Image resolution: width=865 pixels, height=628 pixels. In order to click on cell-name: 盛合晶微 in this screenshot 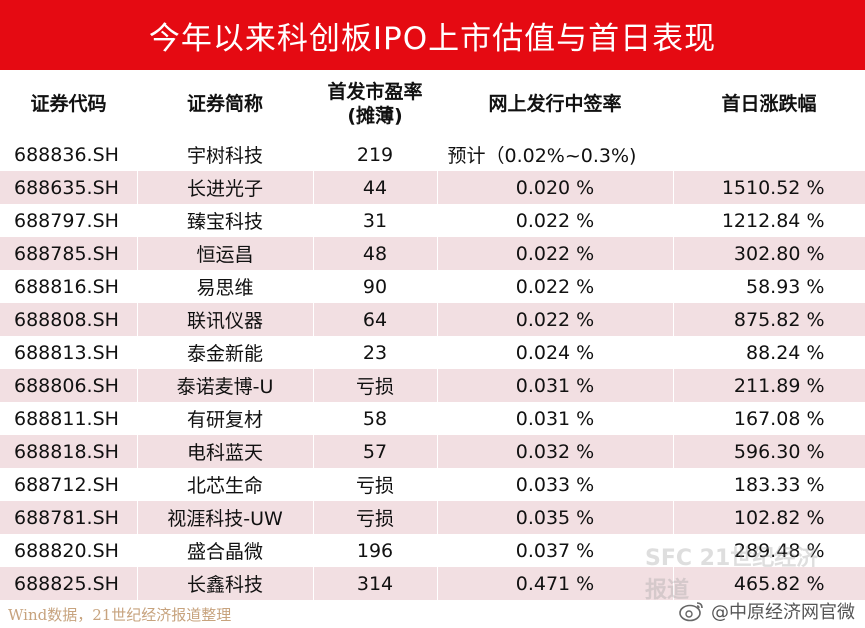, I will do `click(225, 550)`.